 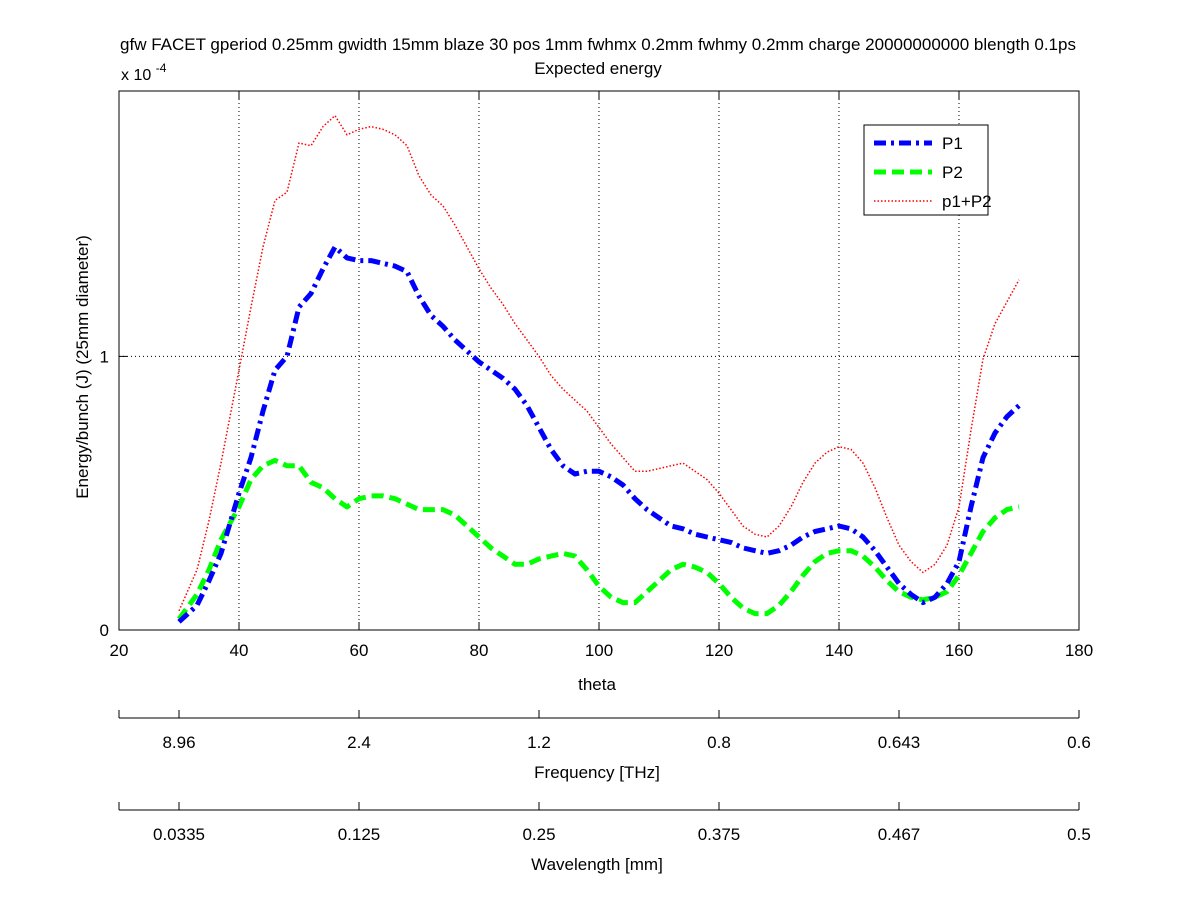 I want to click on frequency-tick-label: 0.8, so click(x=719, y=742).